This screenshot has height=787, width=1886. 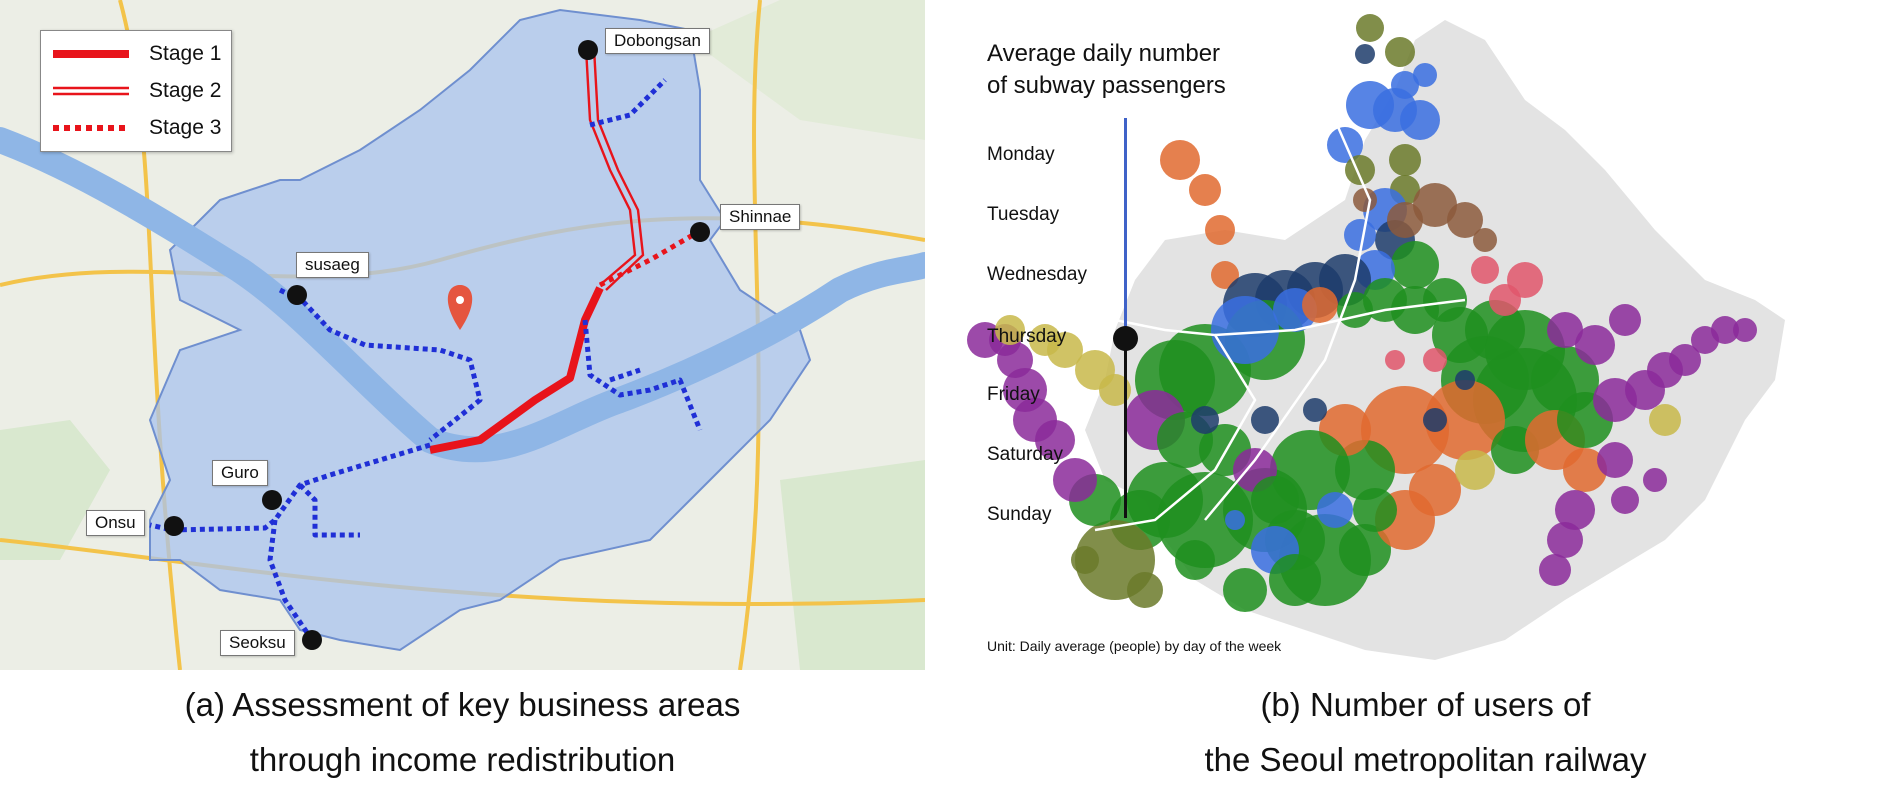 I want to click on station-label-shinnae: Shinnae, so click(x=760, y=217).